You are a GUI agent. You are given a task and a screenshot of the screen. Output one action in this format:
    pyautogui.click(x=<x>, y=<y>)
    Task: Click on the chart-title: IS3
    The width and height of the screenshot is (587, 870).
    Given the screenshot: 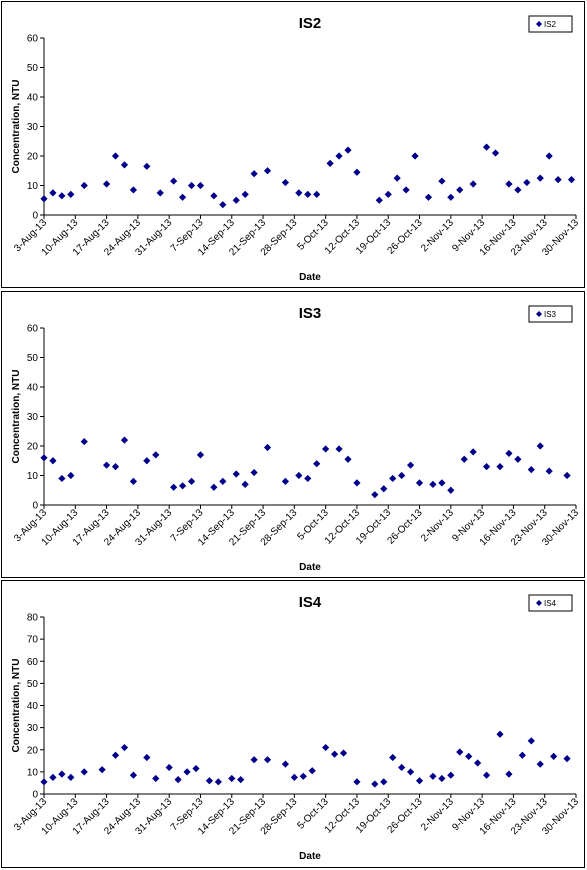 What is the action you would take?
    pyautogui.click(x=310, y=313)
    